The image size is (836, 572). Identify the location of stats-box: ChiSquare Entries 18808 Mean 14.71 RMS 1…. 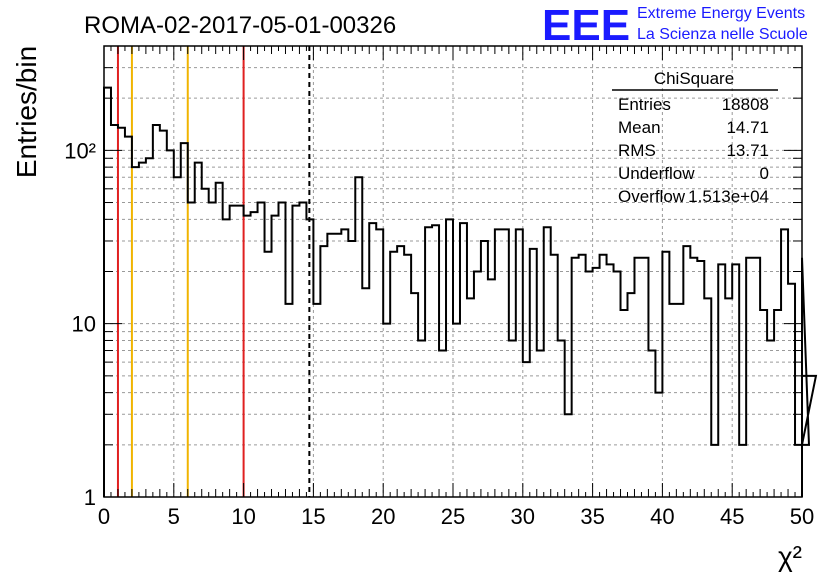
(695, 137).